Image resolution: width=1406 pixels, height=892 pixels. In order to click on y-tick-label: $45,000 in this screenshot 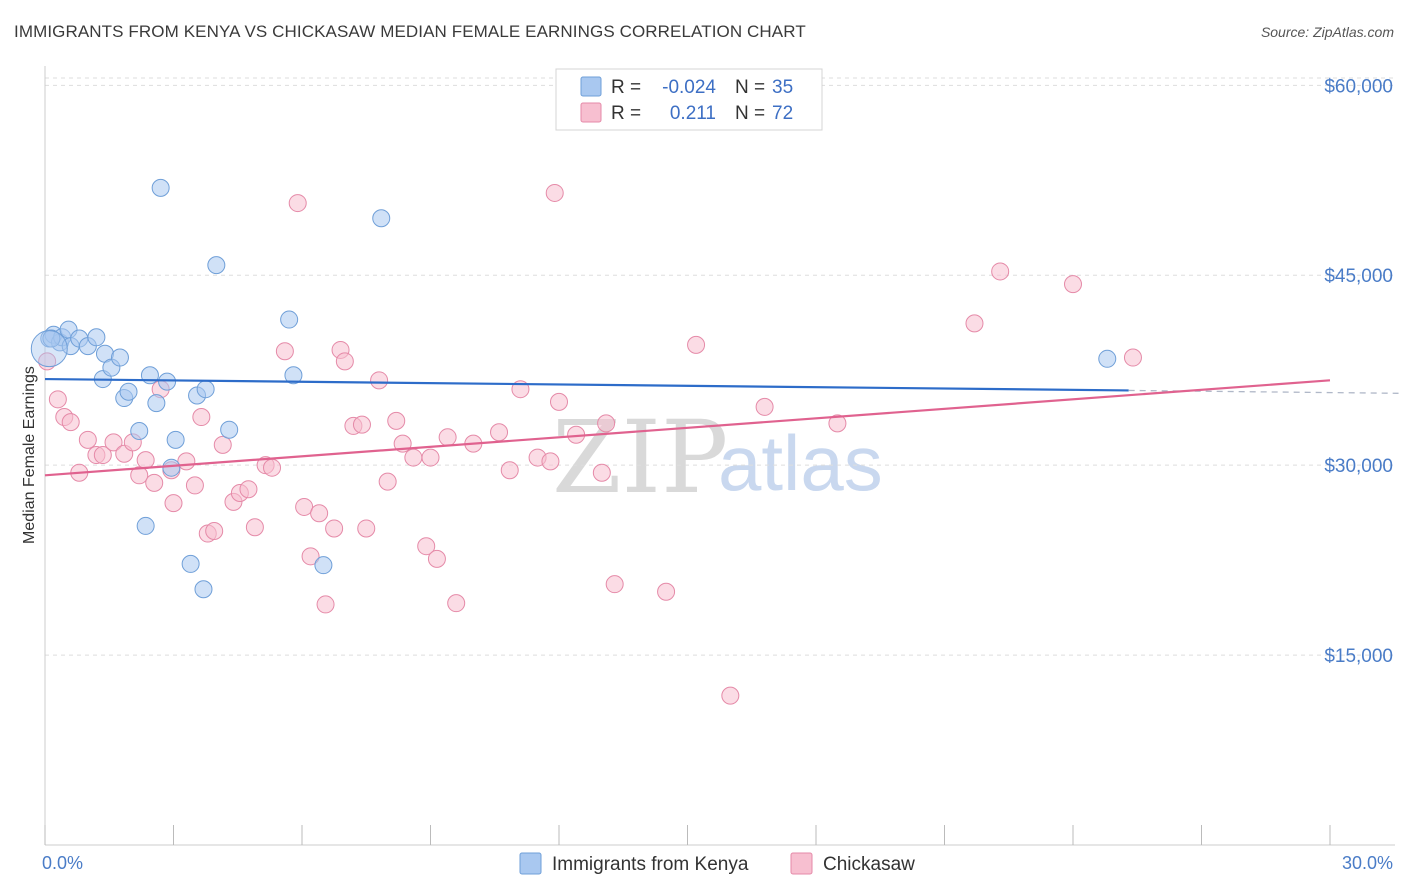, I will do `click(1358, 276)`.